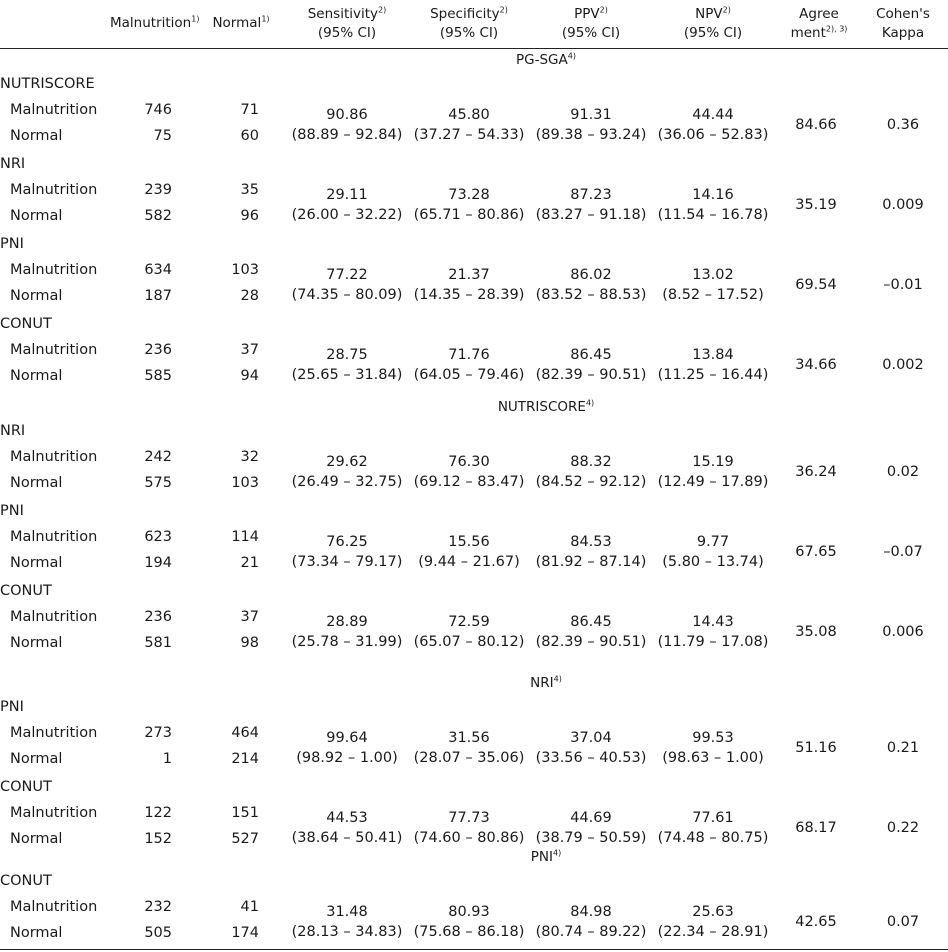 This screenshot has width=948, height=952. I want to click on cell-norm-mal: 75, so click(162, 136).